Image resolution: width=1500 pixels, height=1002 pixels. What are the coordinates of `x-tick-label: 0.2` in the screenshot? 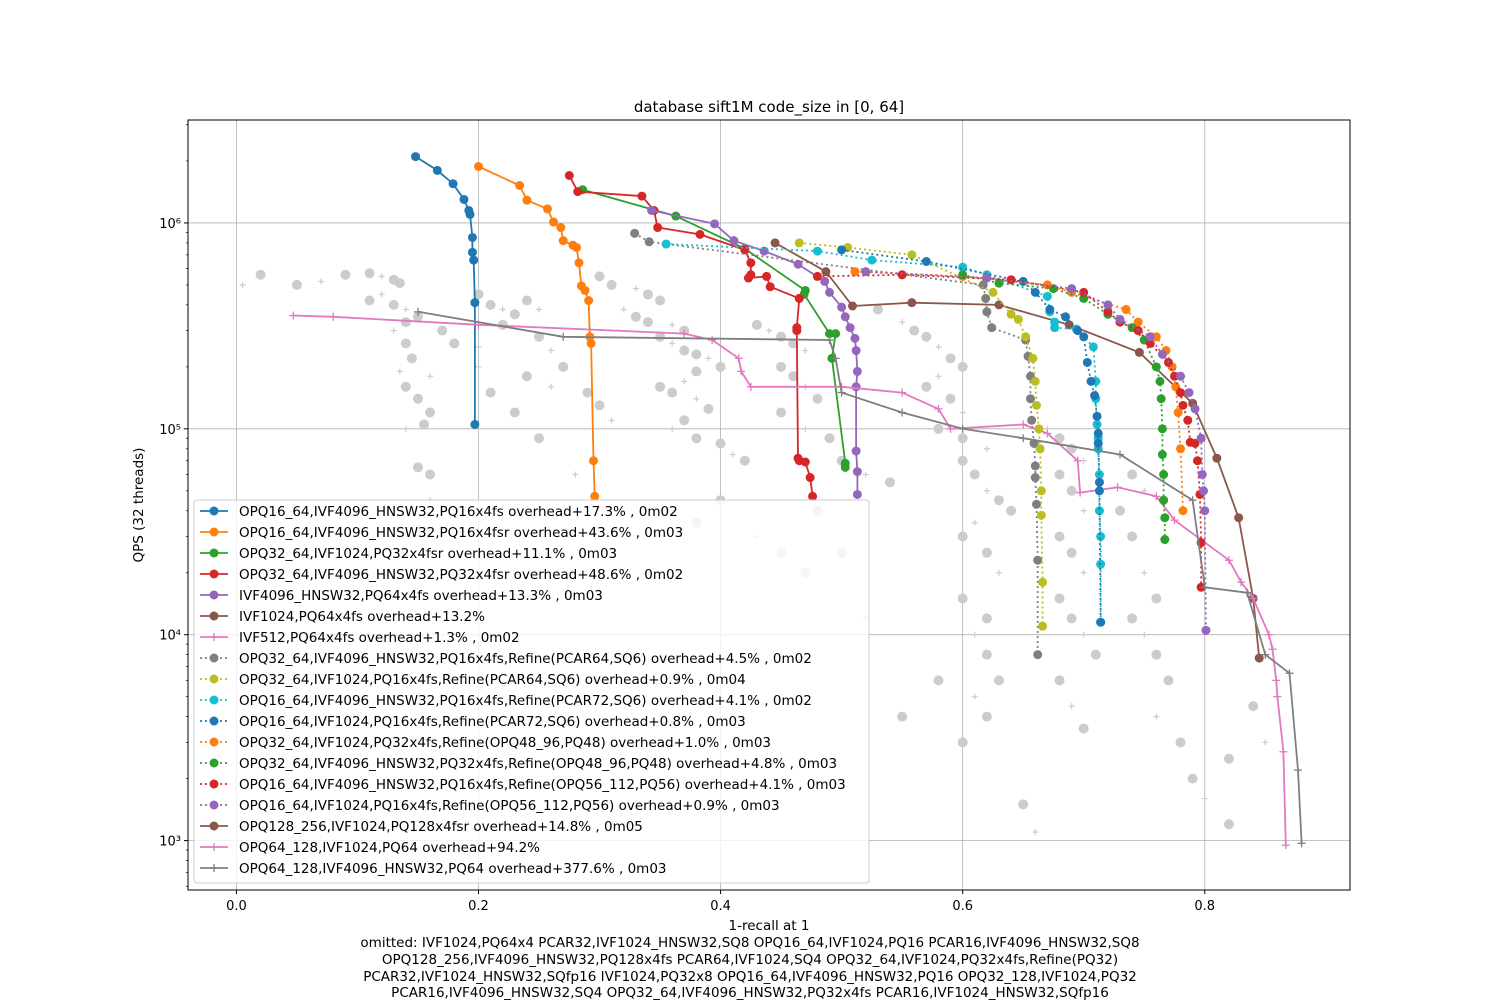 It's located at (478, 906).